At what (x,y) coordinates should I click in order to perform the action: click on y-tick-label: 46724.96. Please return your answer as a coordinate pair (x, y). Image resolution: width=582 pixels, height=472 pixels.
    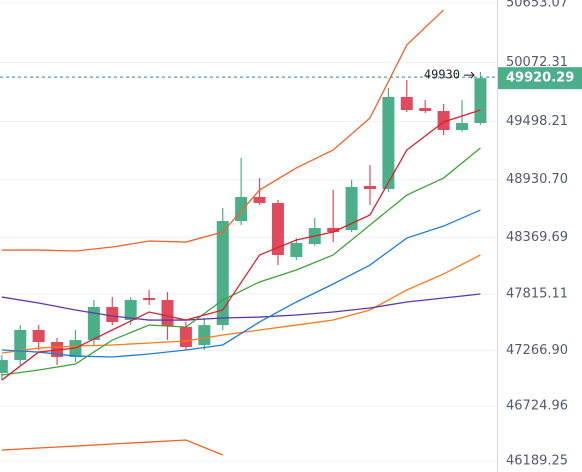
    Looking at the image, I should click on (537, 406).